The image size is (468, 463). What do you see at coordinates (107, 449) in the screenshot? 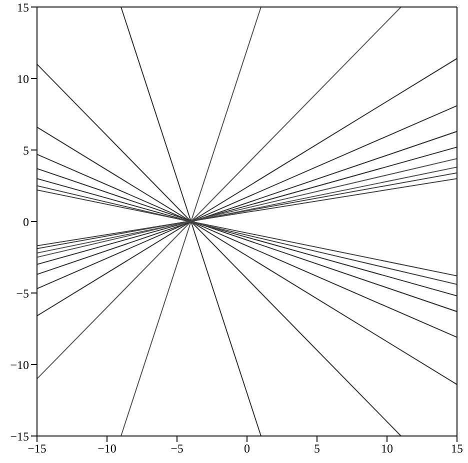
I see `x-tick-label: −10` at bounding box center [107, 449].